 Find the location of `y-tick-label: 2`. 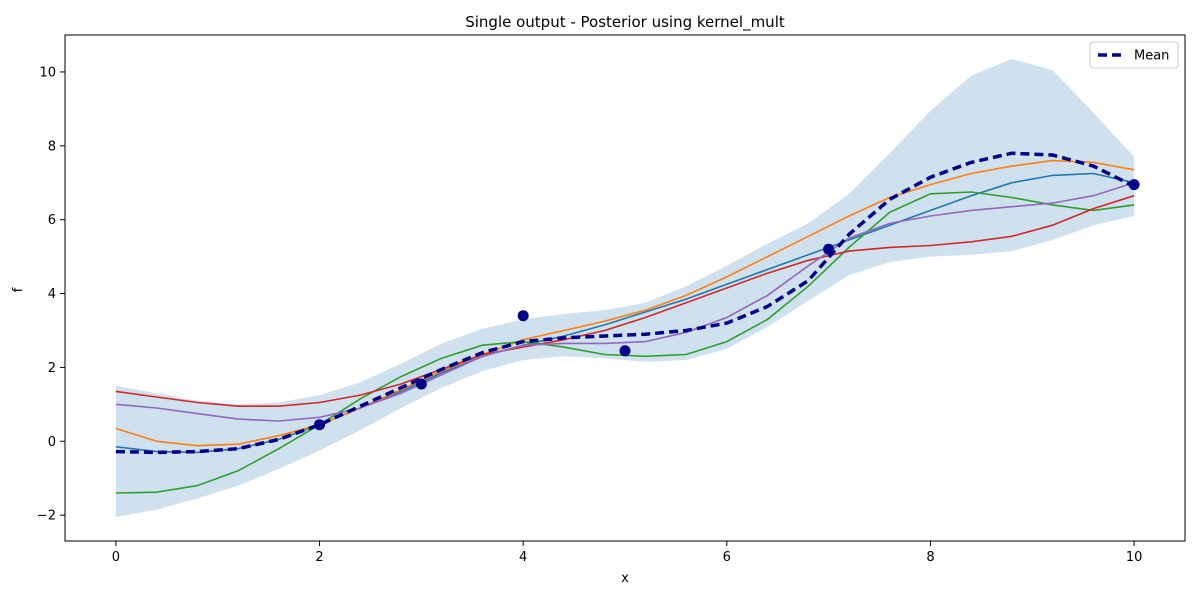

y-tick-label: 2 is located at coordinates (52, 368).